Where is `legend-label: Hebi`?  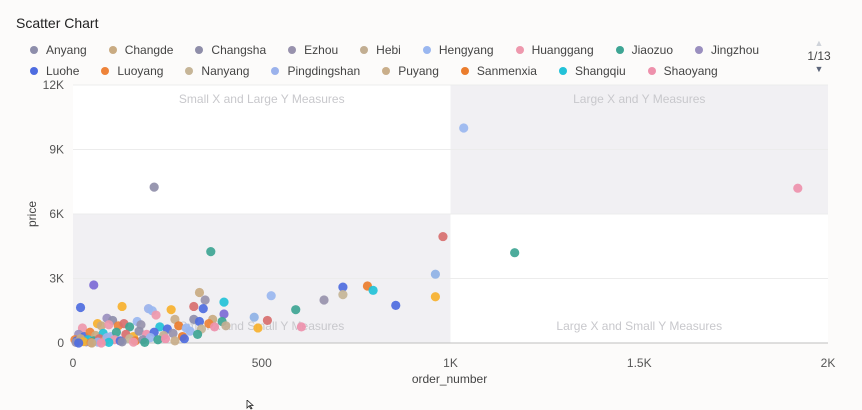 legend-label: Hebi is located at coordinates (388, 49).